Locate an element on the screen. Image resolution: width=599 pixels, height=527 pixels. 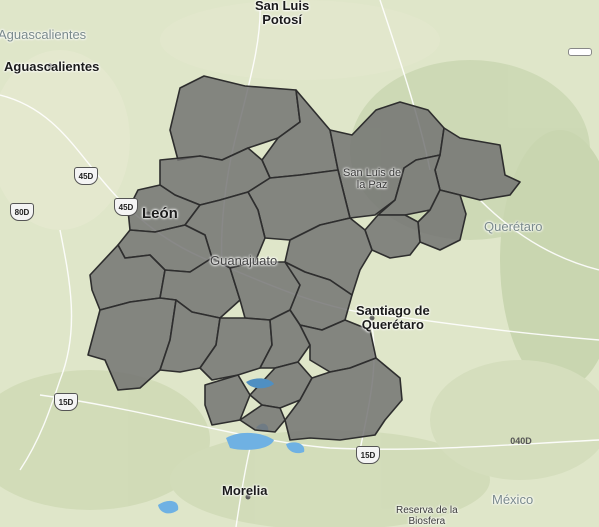
road-marker is located at coordinates (580, 52).